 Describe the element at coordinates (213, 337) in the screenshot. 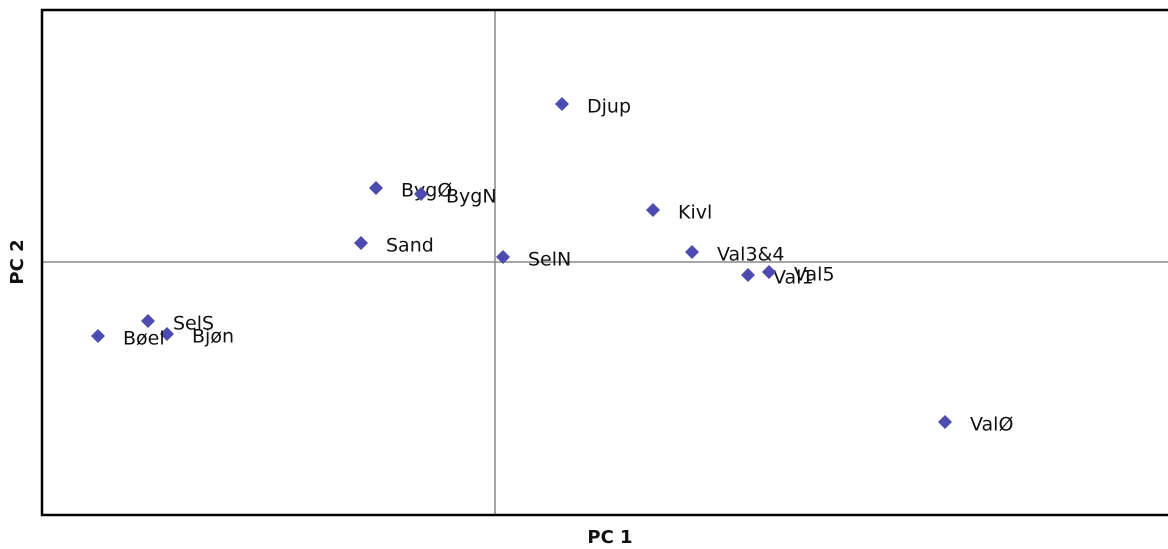

I see `point-label: Bjøn` at that location.